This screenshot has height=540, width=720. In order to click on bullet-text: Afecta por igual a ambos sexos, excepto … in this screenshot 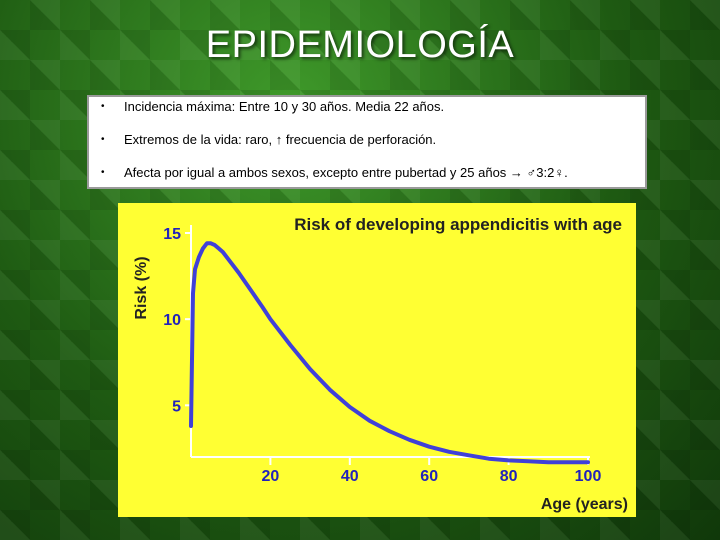, I will do `click(346, 172)`.